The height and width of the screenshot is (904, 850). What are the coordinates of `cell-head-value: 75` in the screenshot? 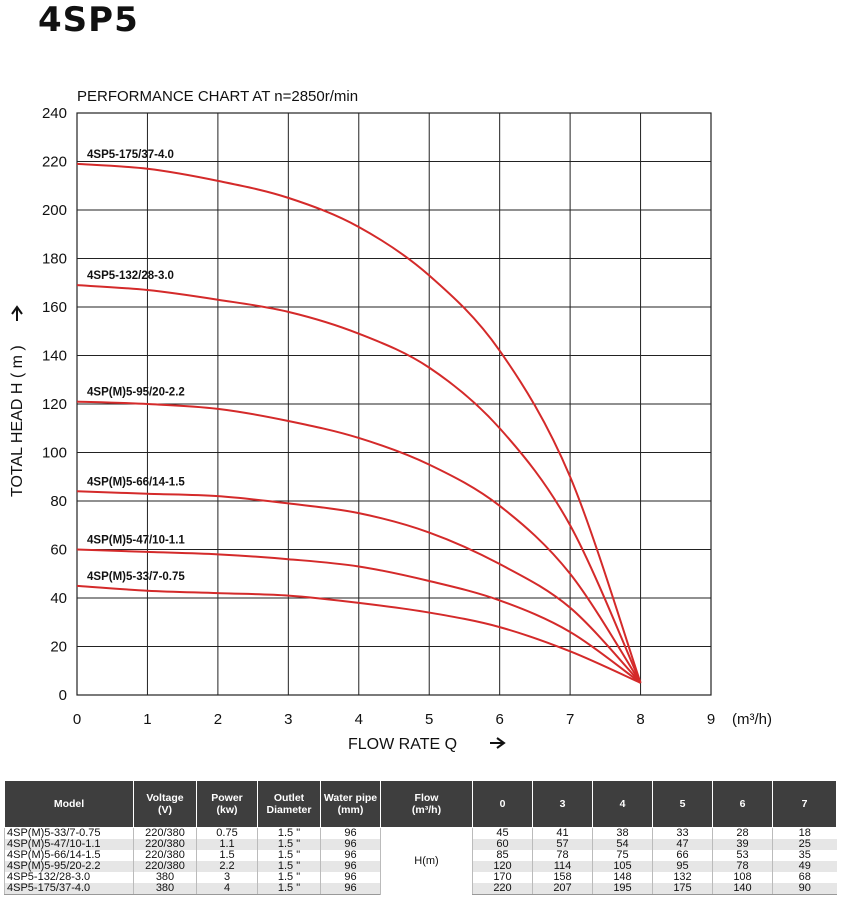 It's located at (622, 855).